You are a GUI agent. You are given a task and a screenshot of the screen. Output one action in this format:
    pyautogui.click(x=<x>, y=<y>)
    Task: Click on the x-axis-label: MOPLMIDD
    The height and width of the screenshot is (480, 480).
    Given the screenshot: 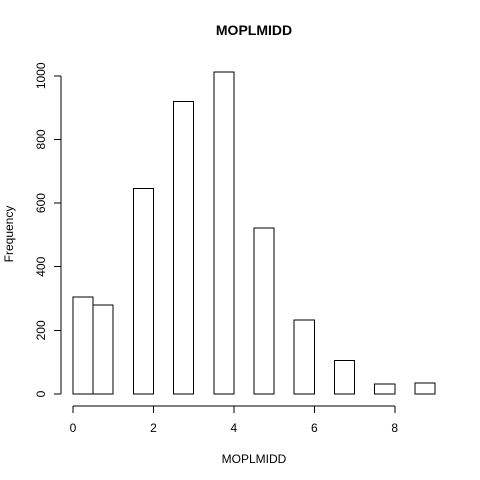 What is the action you would take?
    pyautogui.click(x=254, y=459)
    